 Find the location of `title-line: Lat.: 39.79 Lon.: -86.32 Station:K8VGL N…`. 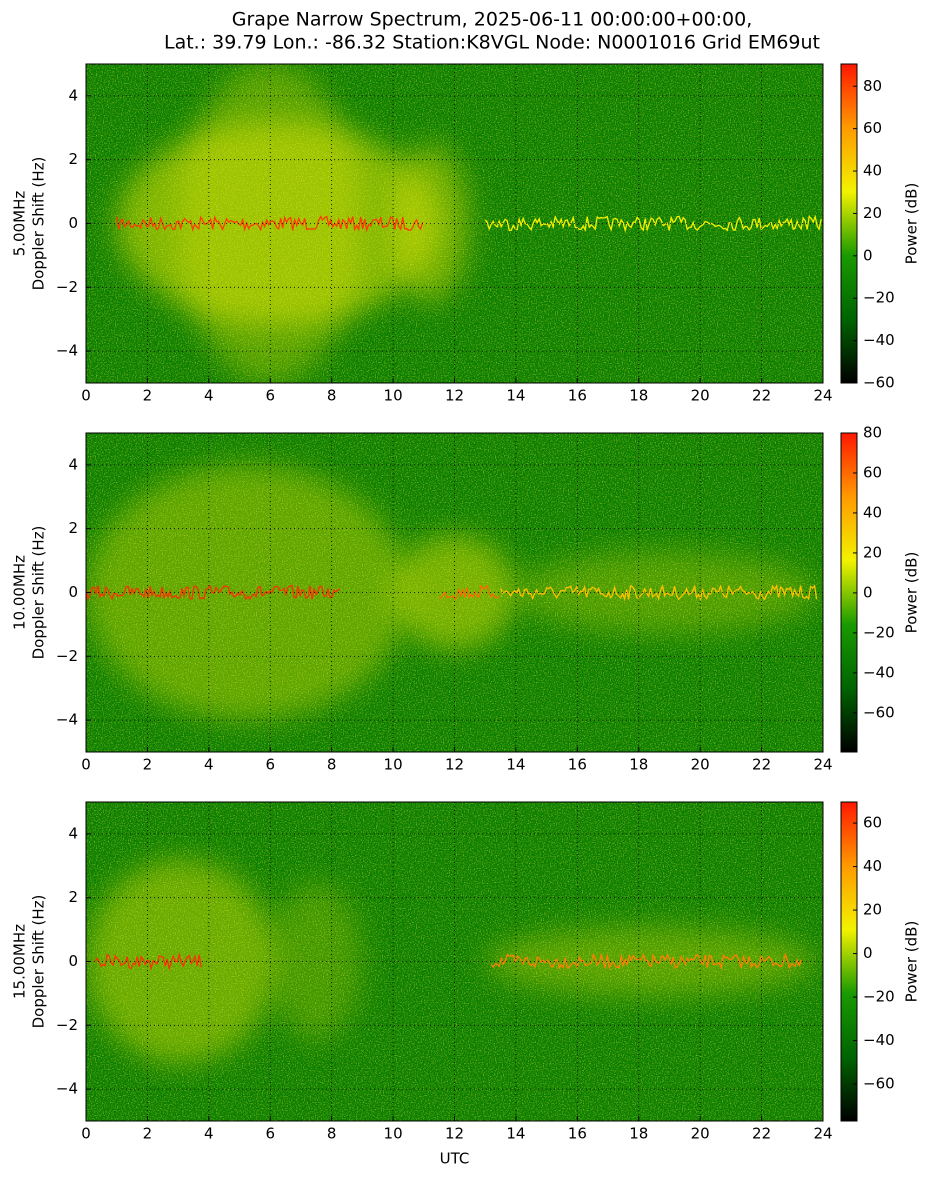

title-line: Lat.: 39.79 Lon.: -86.32 Station:K8VGL N… is located at coordinates (492, 43).